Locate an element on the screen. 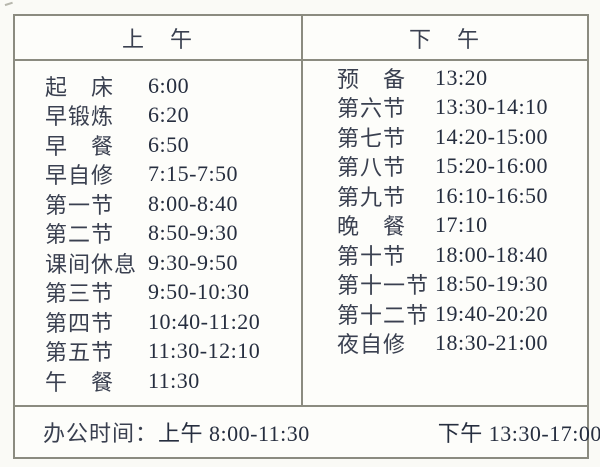  schedule-row: 第十节 18:00-18:40 is located at coordinates (462, 255).